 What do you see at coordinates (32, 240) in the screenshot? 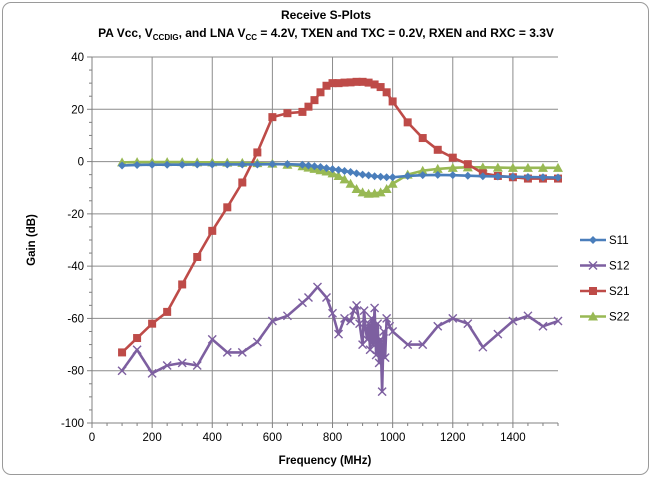
I see `y-axis-label: Gain (dB)` at bounding box center [32, 240].